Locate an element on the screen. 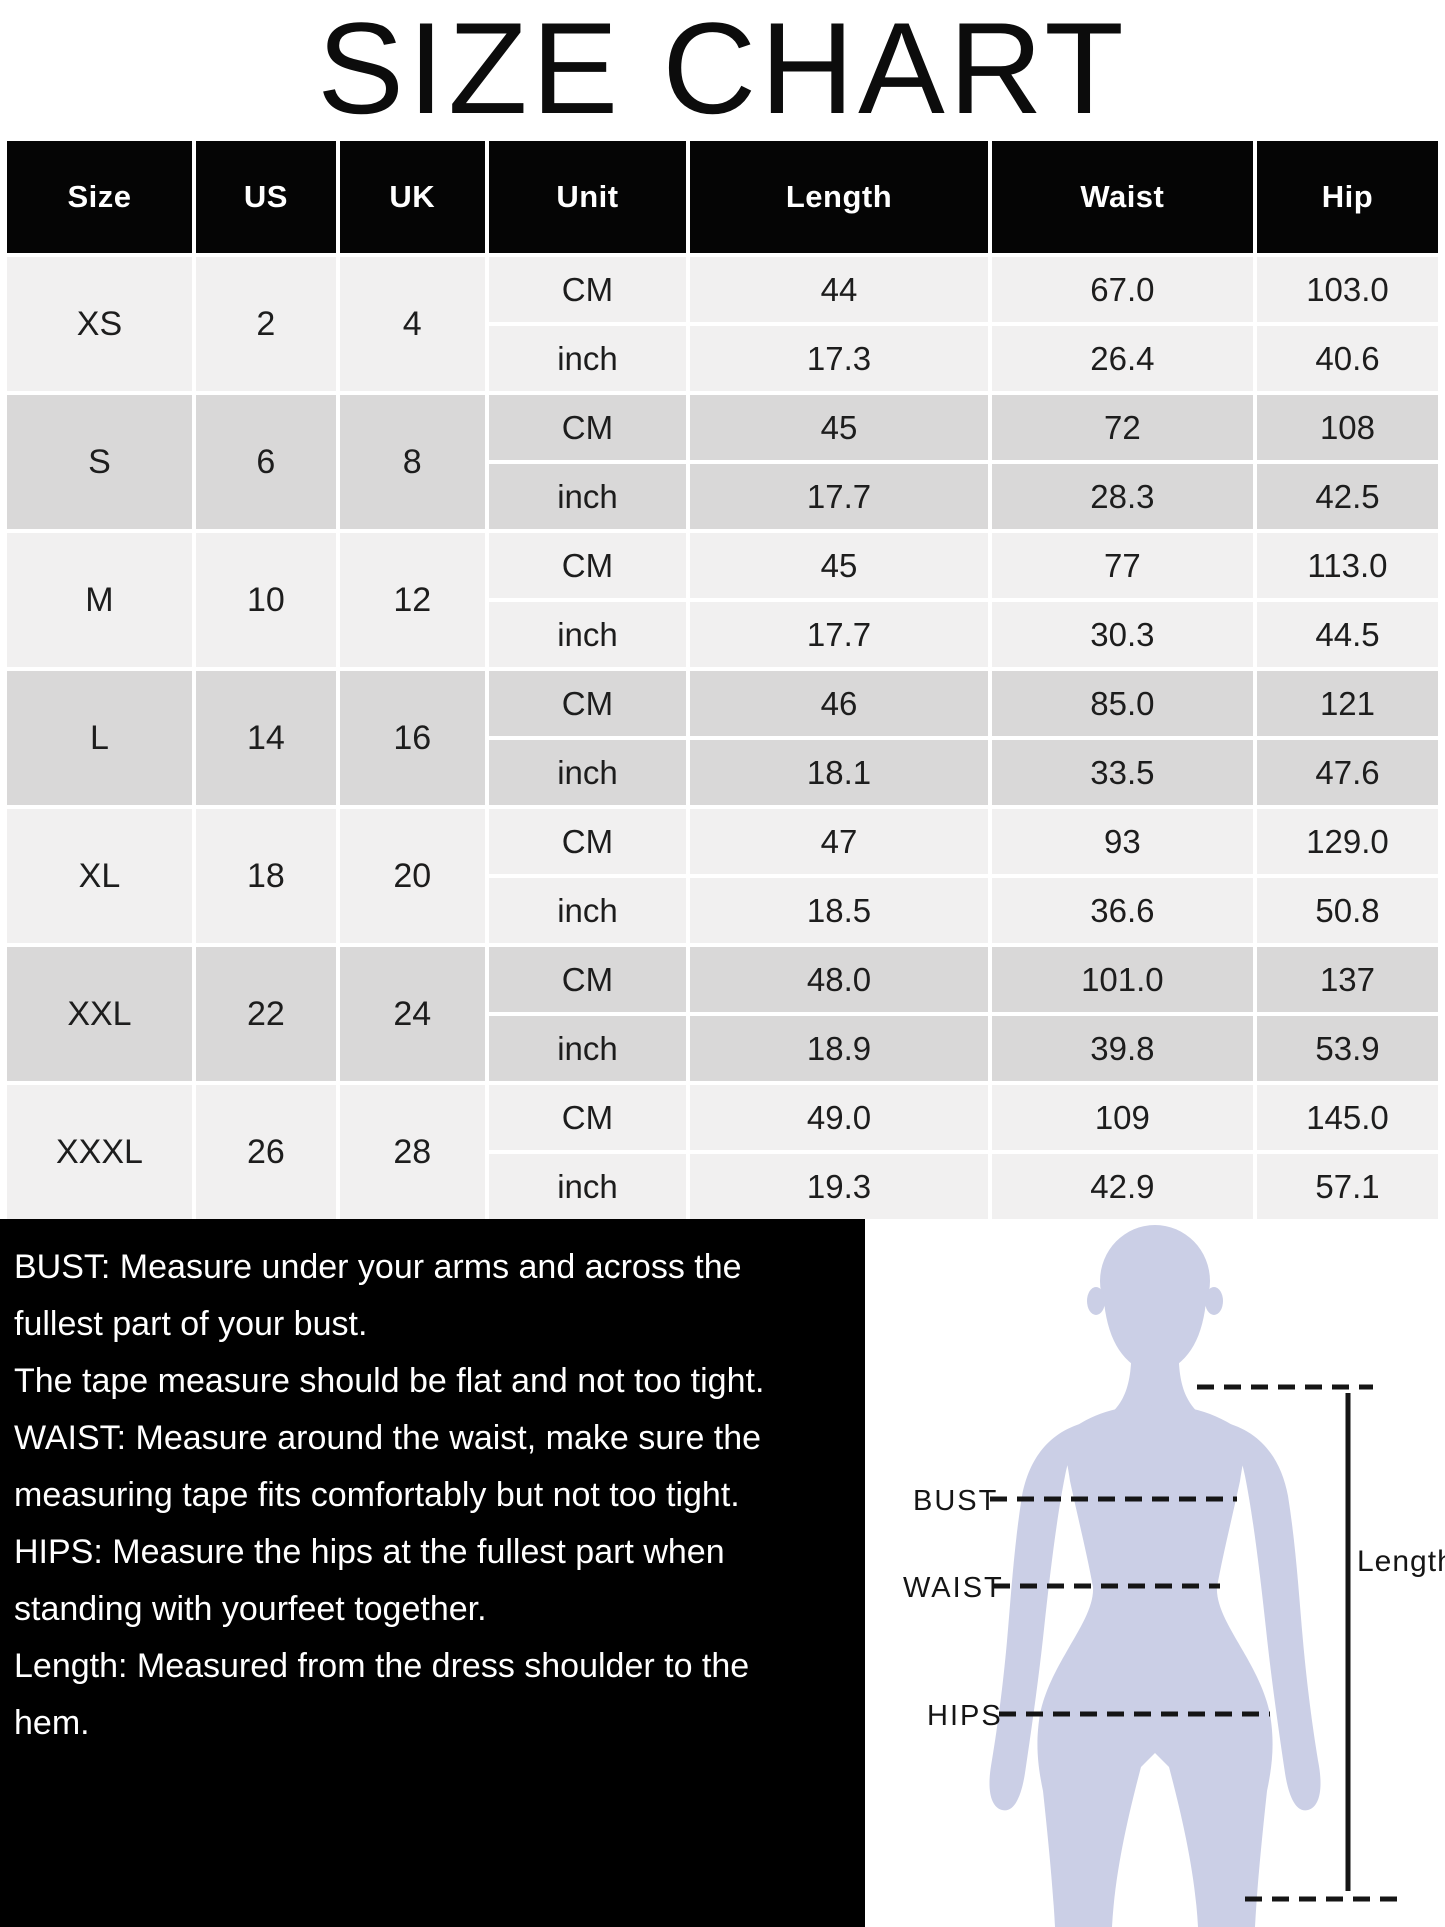  size-cell: XS is located at coordinates (99, 324).